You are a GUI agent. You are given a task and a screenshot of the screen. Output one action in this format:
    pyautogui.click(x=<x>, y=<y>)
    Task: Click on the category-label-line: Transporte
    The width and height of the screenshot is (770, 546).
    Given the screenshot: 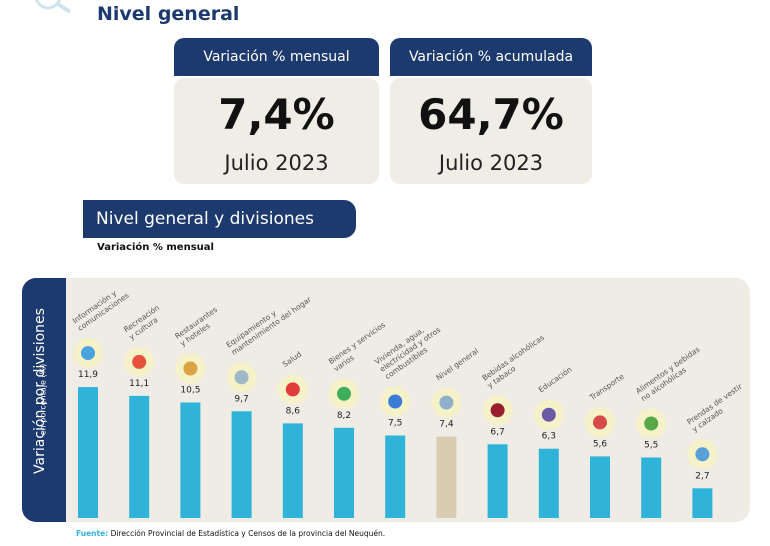 What is the action you would take?
    pyautogui.click(x=606, y=387)
    